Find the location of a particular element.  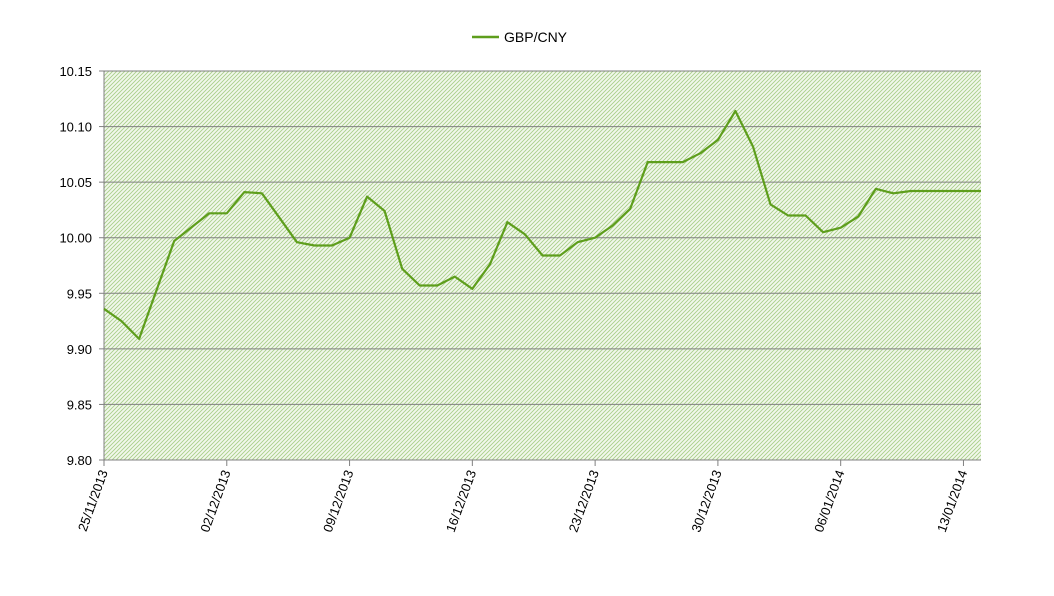

y-tick-label: 10.15 is located at coordinates (75, 71).